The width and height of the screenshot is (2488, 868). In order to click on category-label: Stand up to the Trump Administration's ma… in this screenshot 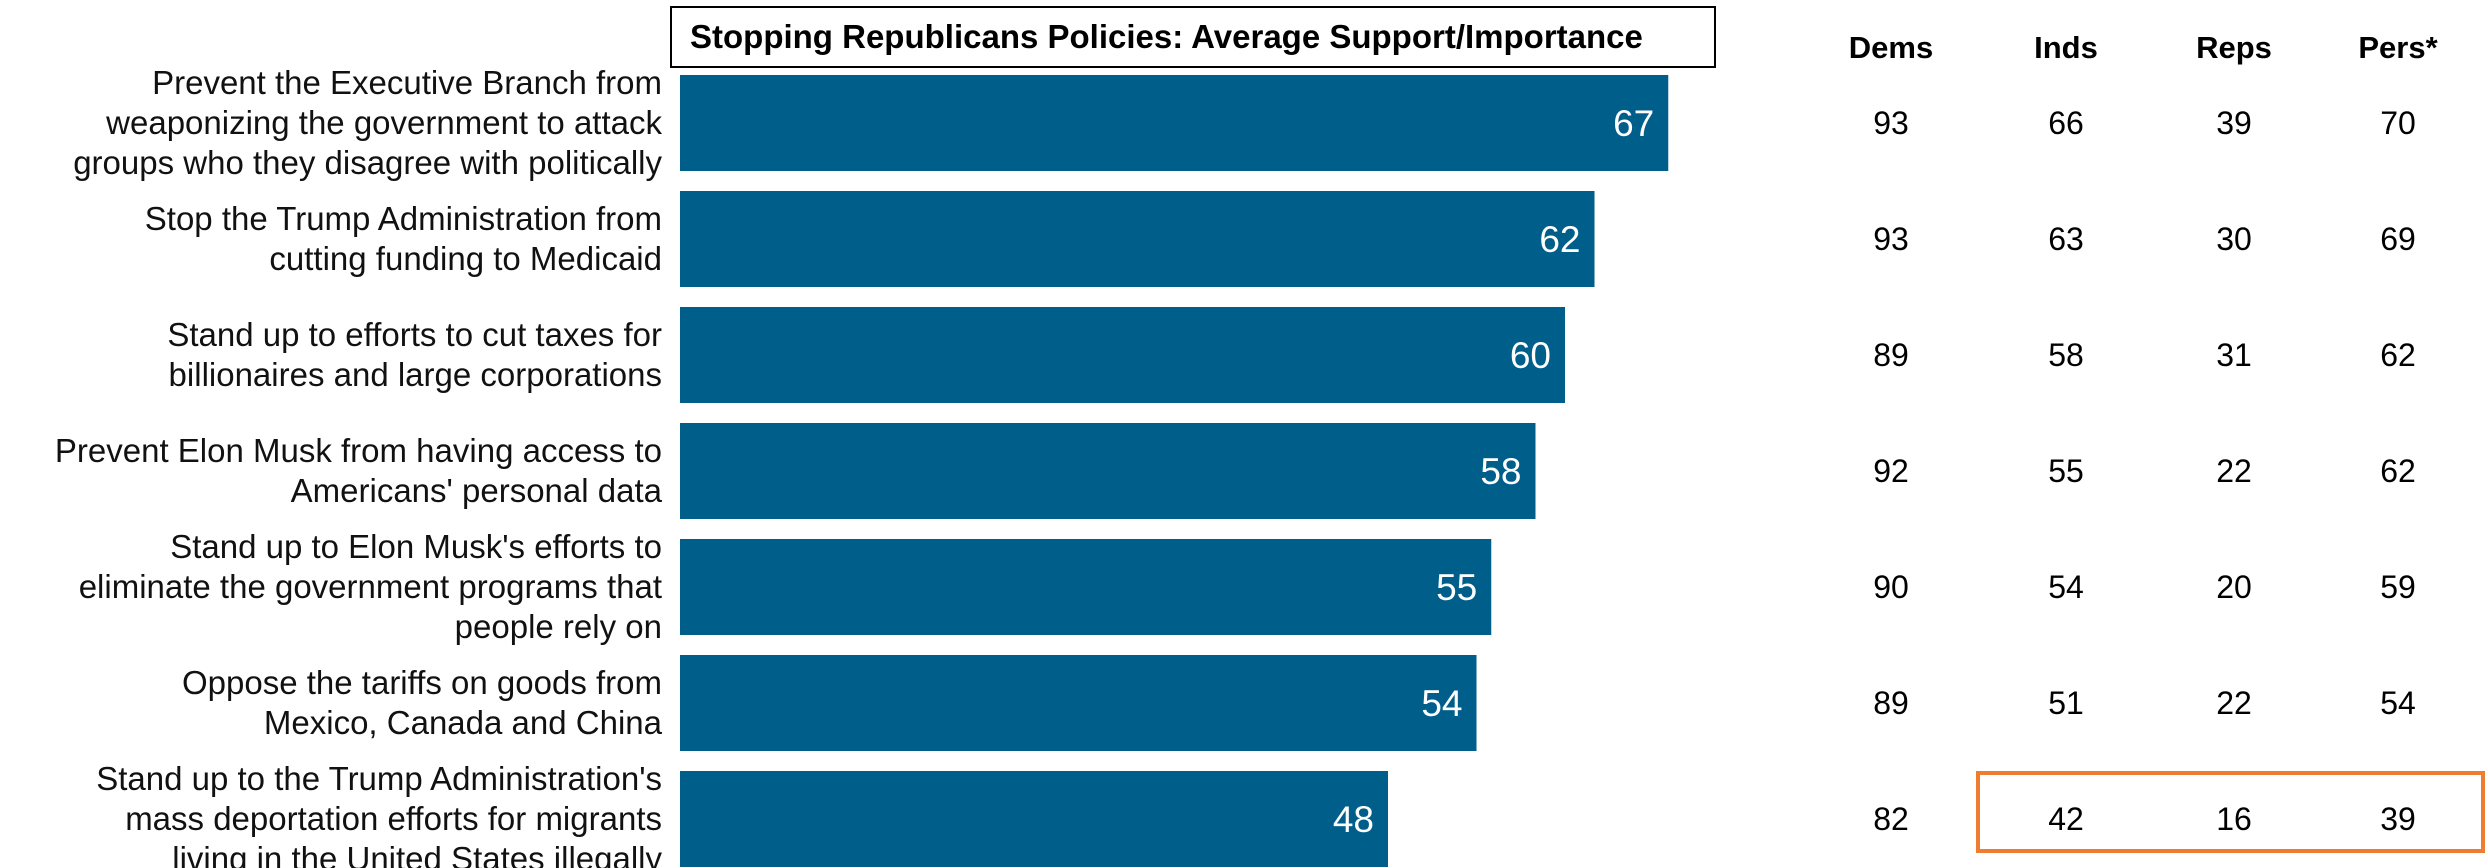, I will do `click(379, 814)`.